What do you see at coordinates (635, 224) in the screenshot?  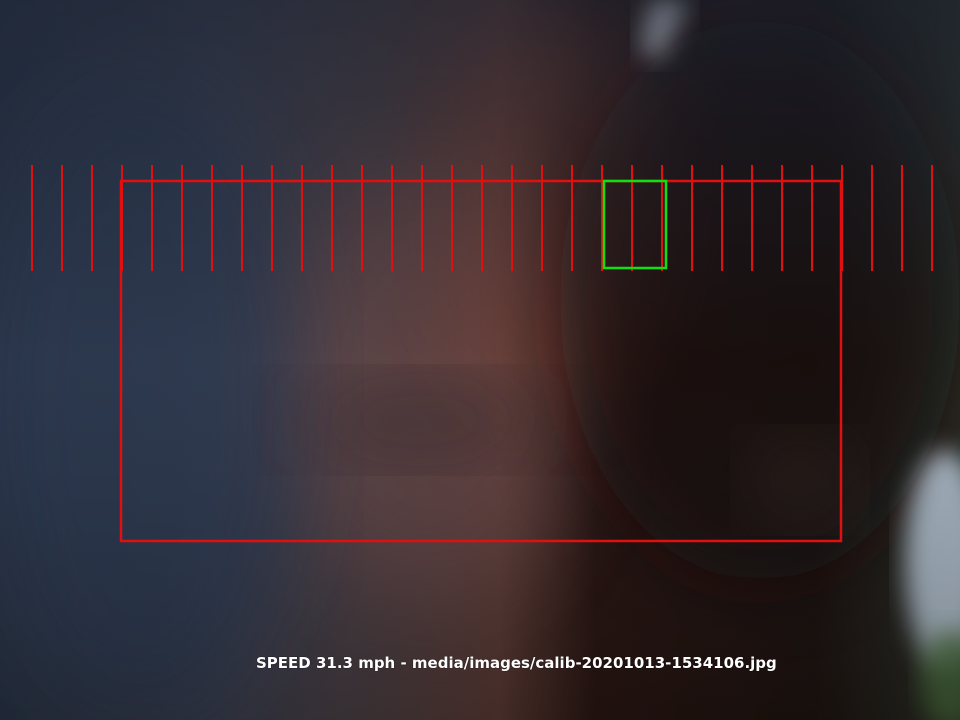 I see `detected-object-box` at bounding box center [635, 224].